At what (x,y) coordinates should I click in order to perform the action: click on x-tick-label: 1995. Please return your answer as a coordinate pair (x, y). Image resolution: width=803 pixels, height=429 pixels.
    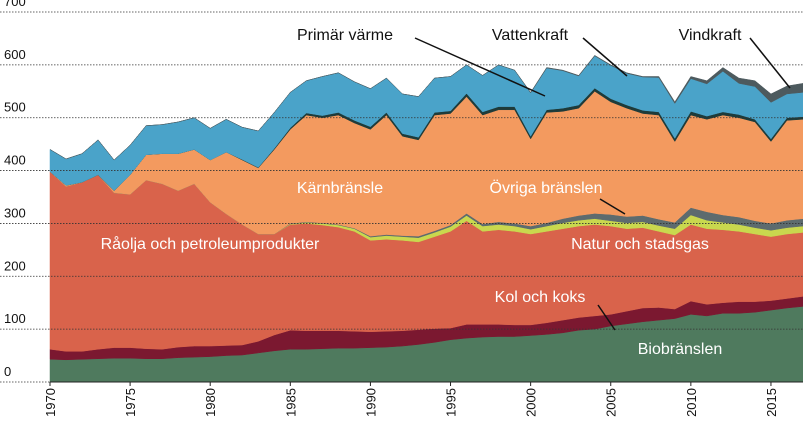
    Looking at the image, I should click on (451, 402).